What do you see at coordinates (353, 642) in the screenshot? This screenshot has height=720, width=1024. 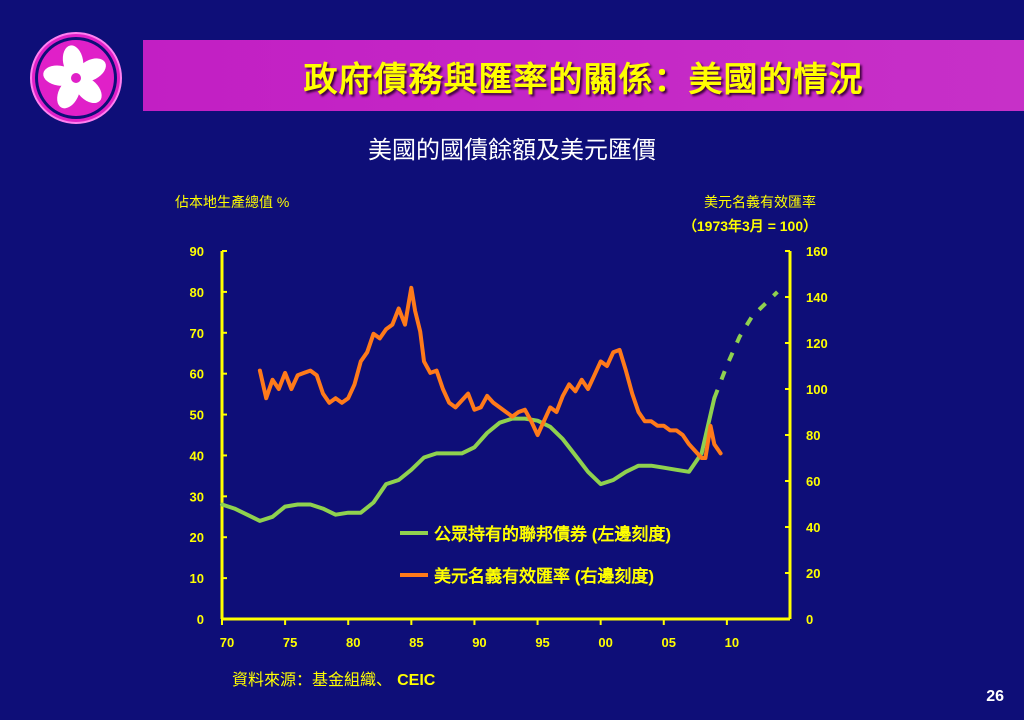 I see `x-tick-label: 80` at bounding box center [353, 642].